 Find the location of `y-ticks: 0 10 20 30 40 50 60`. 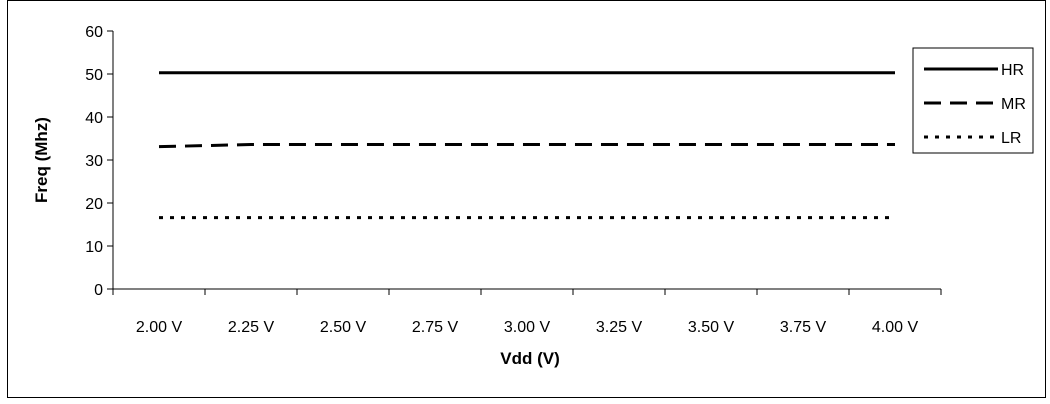

y-ticks: 0 10 20 30 40 50 60 is located at coordinates (99, 161).